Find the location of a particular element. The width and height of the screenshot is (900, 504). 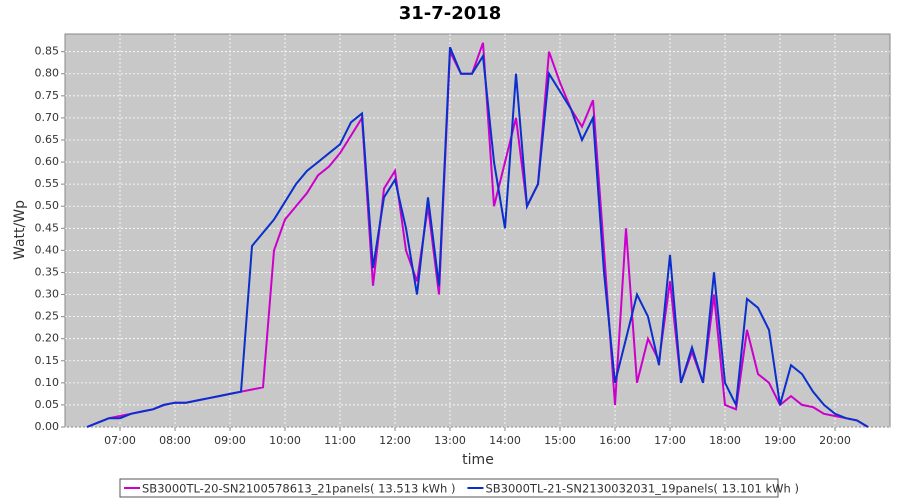

y-tick-label: 0.55 is located at coordinates (47, 183).